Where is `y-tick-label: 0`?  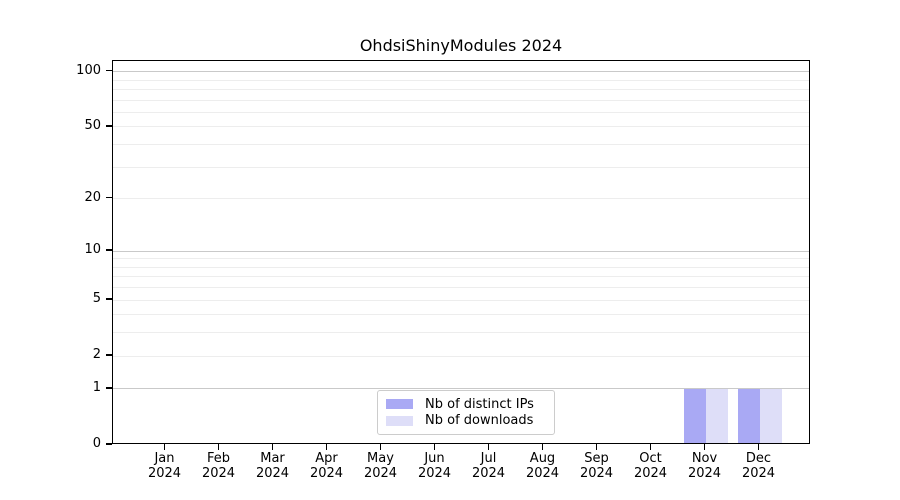
y-tick-label: 0 is located at coordinates (96, 443).